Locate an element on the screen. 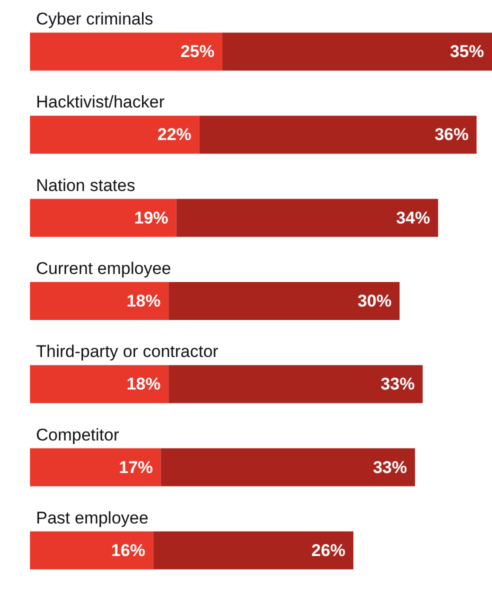 The width and height of the screenshot is (492, 592). data-label: 17% is located at coordinates (135, 467).